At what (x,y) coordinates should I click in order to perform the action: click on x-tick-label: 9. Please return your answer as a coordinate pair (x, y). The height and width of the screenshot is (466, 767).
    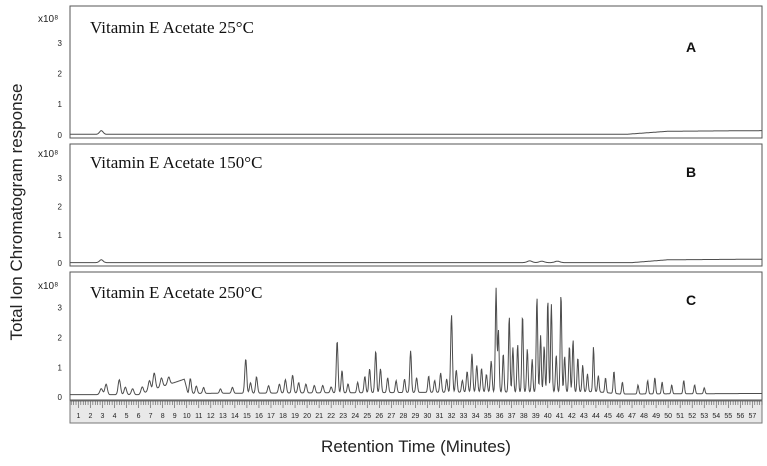
    Looking at the image, I should click on (175, 416).